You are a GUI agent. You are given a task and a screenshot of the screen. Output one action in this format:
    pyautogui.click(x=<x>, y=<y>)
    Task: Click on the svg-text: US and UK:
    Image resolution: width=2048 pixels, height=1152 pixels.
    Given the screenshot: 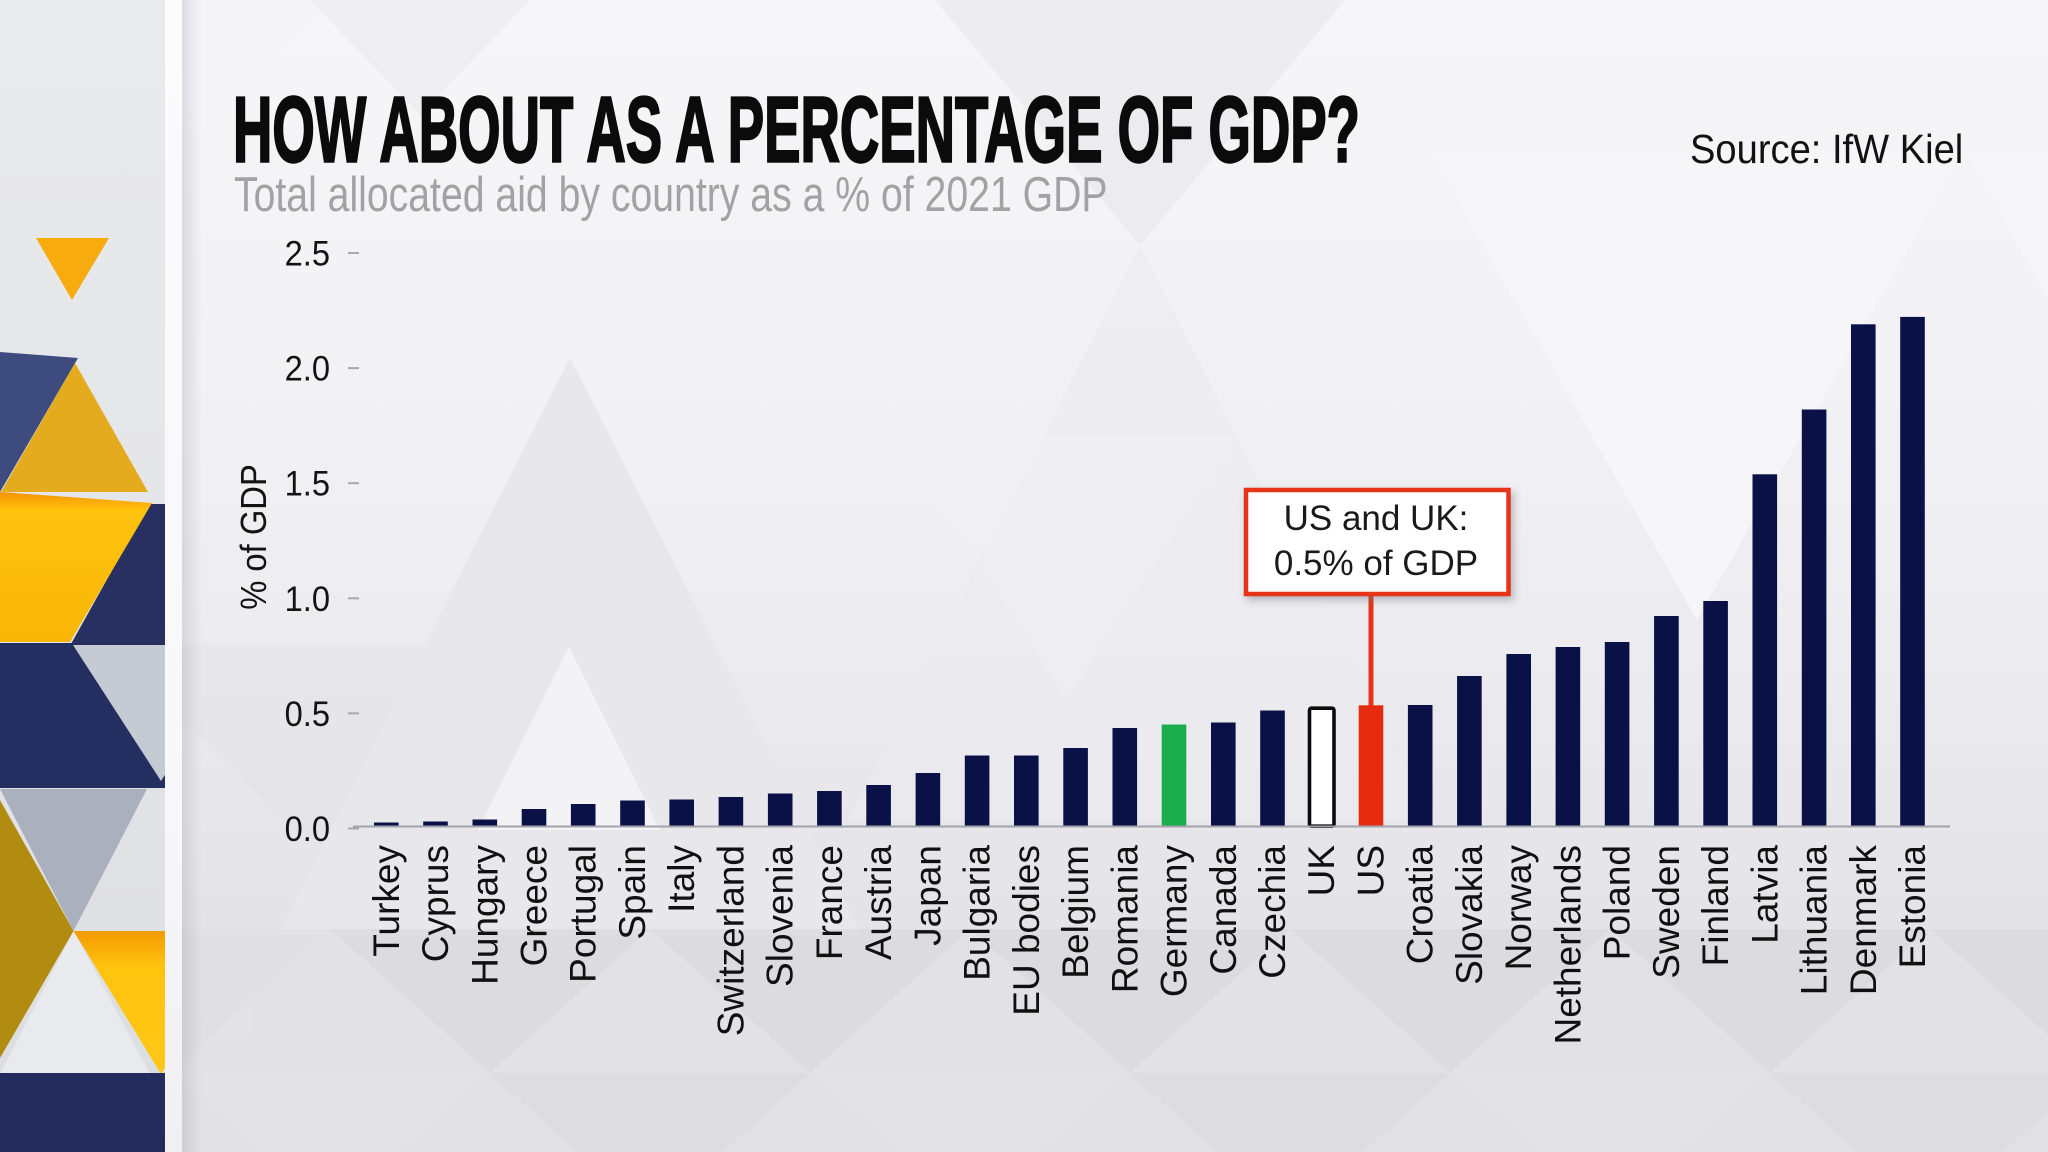 What is the action you would take?
    pyautogui.click(x=1376, y=518)
    